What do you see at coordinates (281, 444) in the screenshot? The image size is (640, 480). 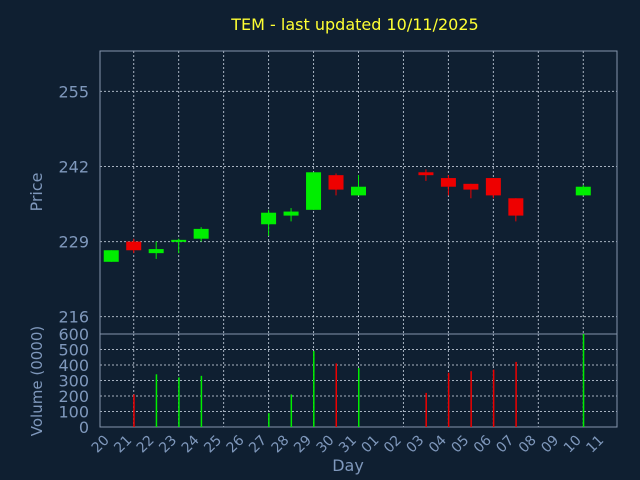 I see `x-tick-label: 28` at bounding box center [281, 444].